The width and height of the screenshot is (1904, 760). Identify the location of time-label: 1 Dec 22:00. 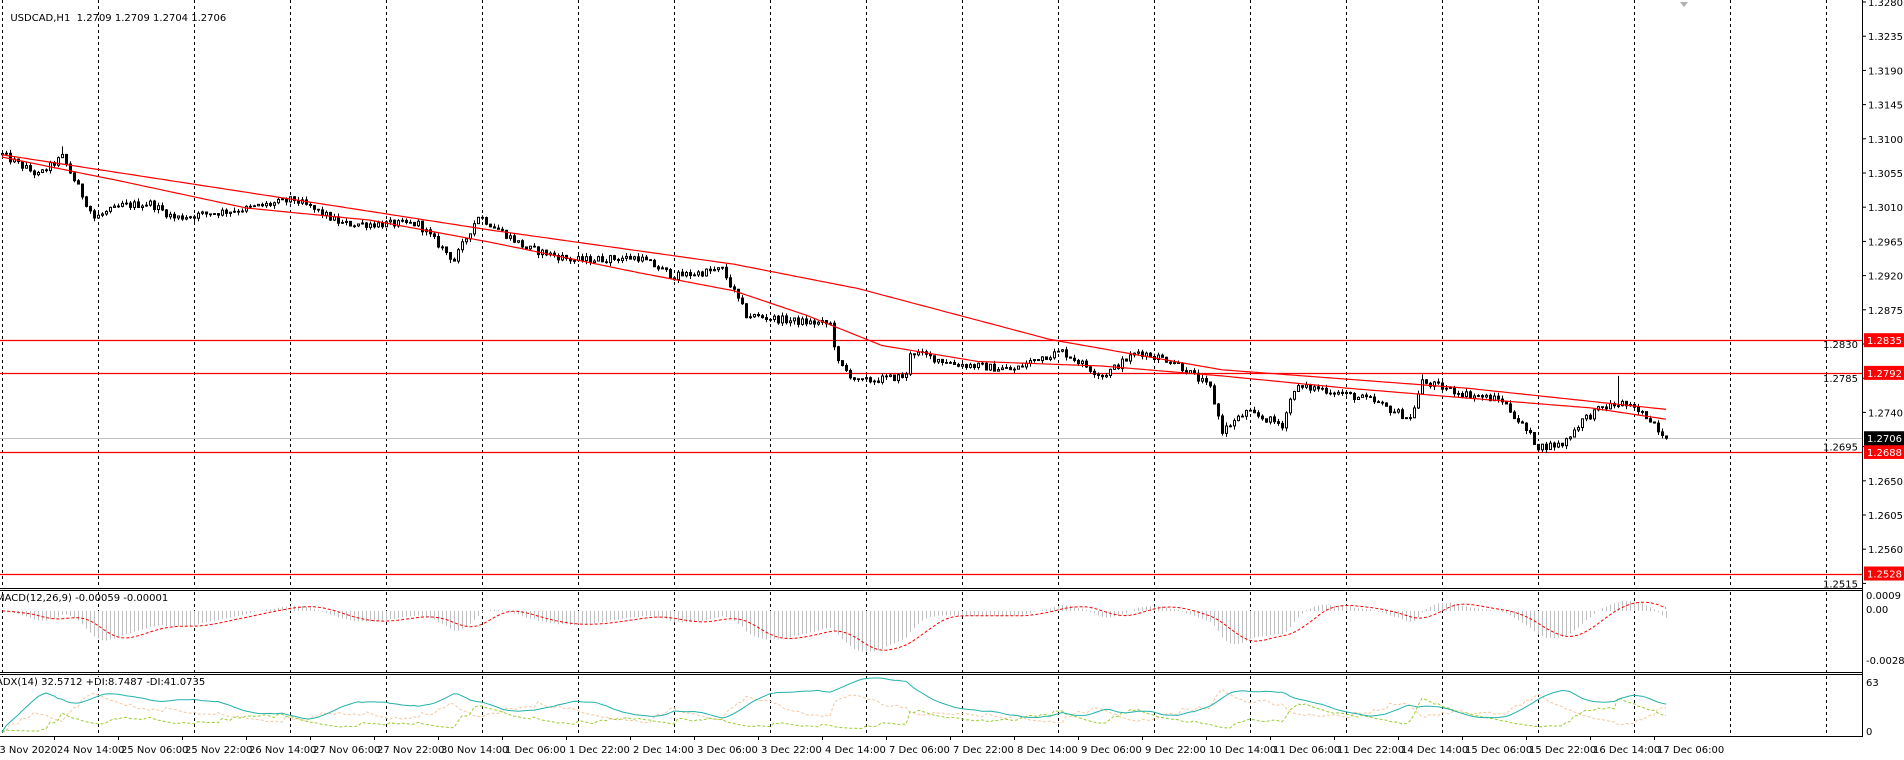
(599, 750).